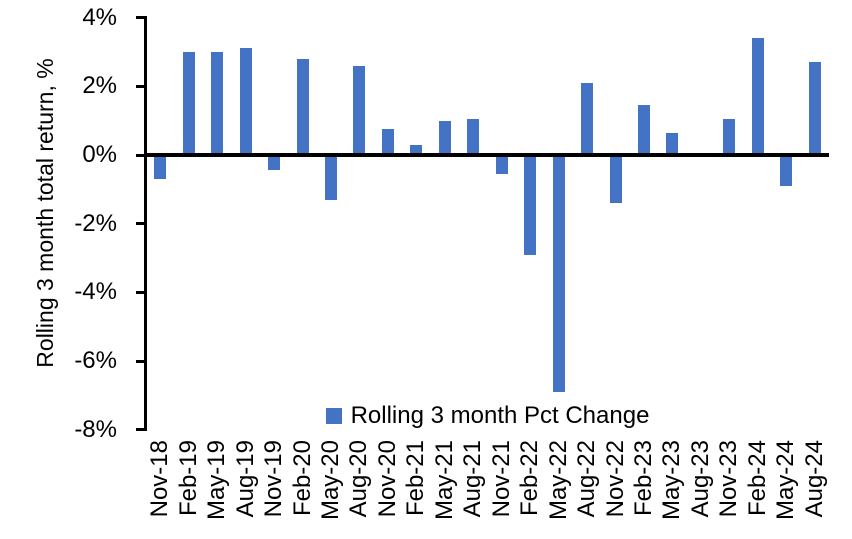 This screenshot has height=539, width=852. What do you see at coordinates (473, 479) in the screenshot?
I see `x-tick-label: Aug-21` at bounding box center [473, 479].